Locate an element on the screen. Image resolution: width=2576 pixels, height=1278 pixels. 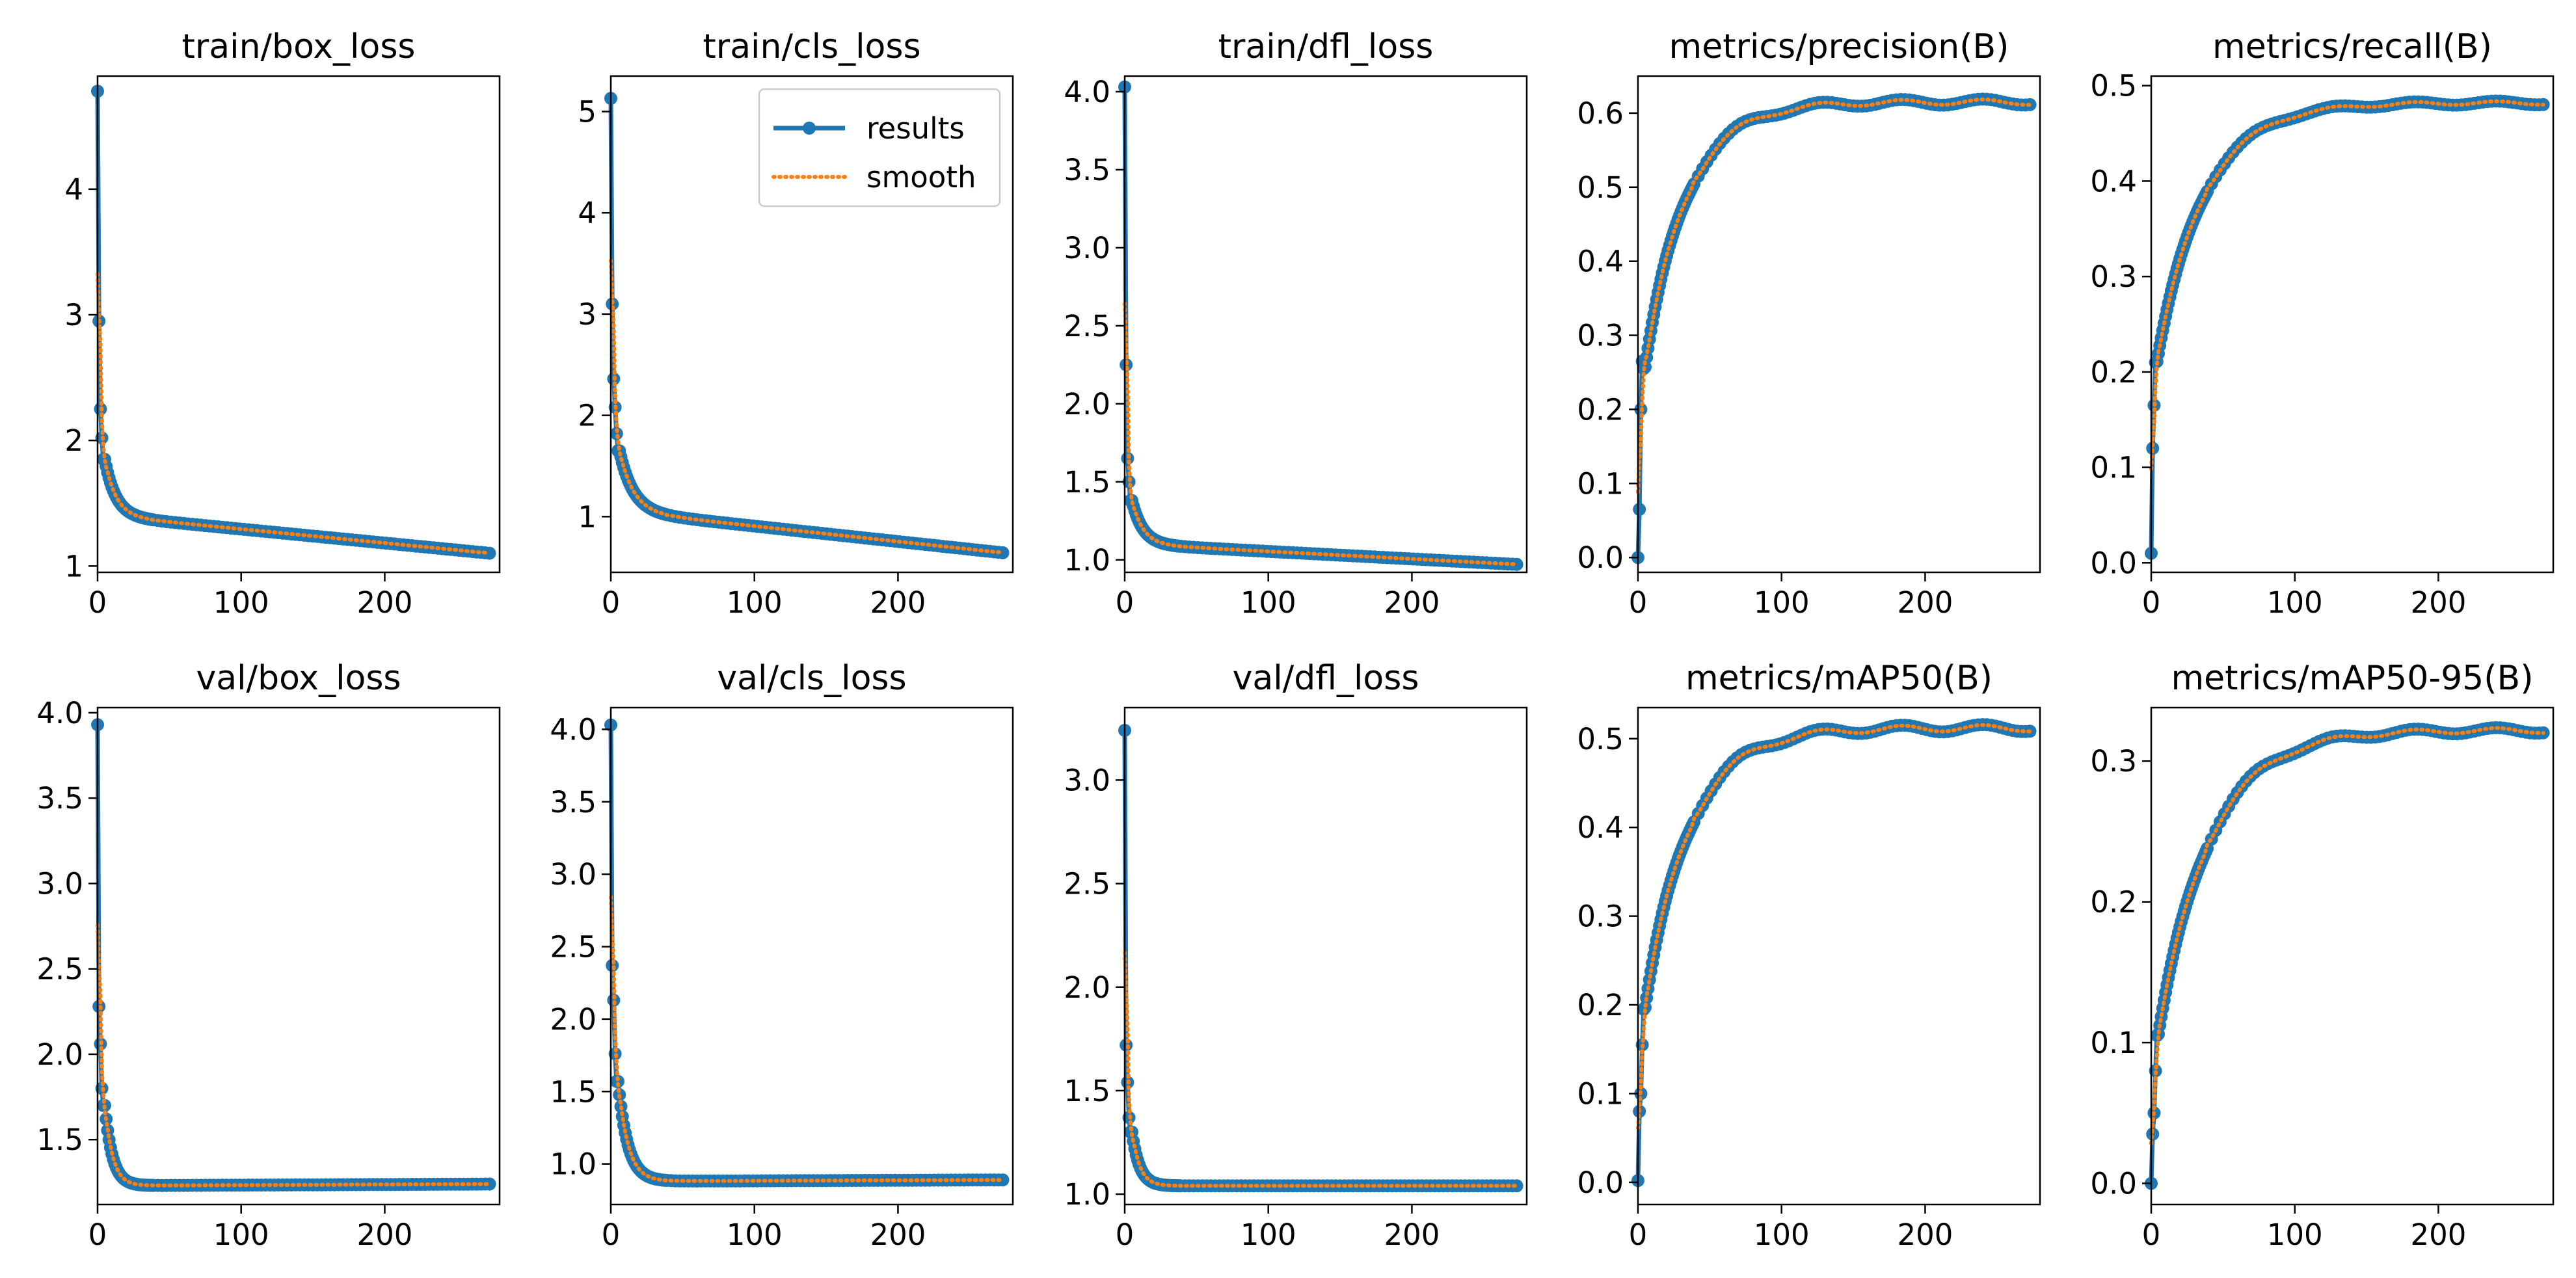
y-tick-label: 5 is located at coordinates (587, 112).